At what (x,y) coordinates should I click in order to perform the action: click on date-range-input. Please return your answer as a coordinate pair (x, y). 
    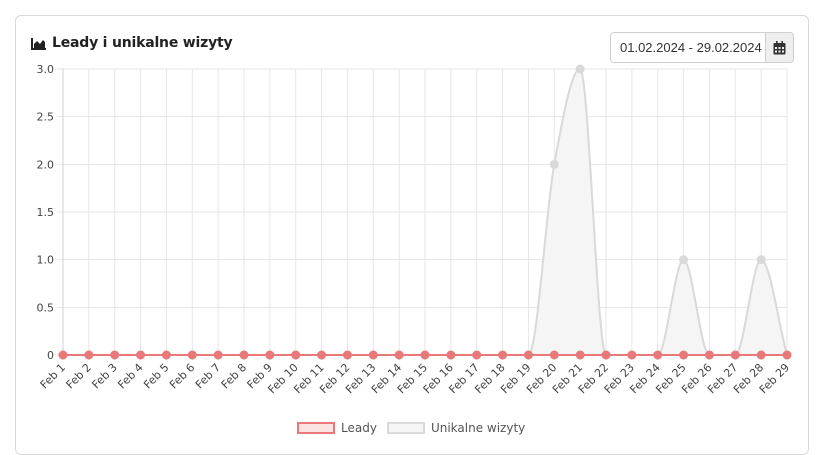
    Looking at the image, I should click on (688, 47).